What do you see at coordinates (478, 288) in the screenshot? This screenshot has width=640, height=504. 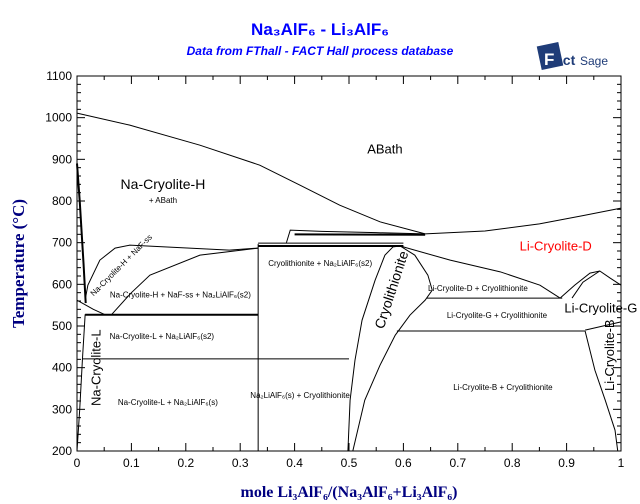 I see `phase-region-label: Li-Cryolite-D + Cryolithionite` at bounding box center [478, 288].